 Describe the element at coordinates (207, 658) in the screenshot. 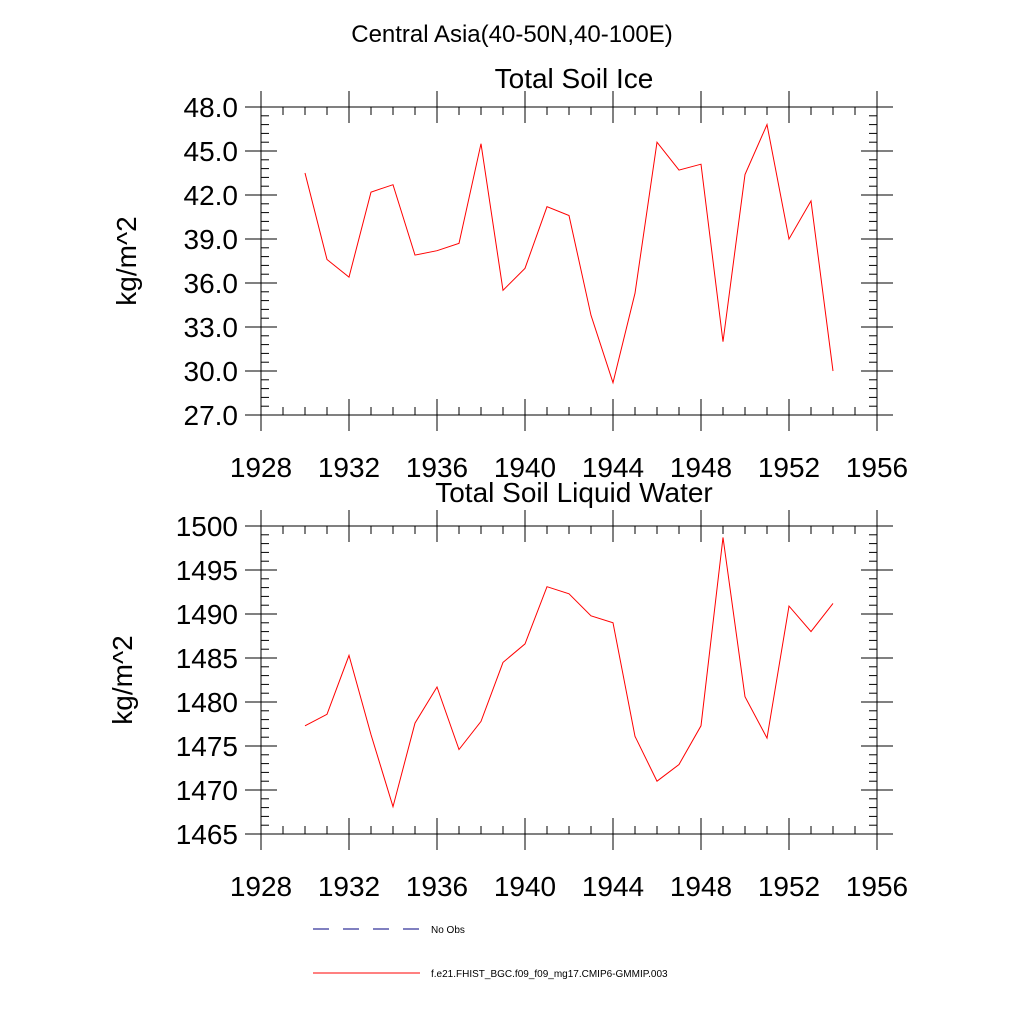

I see `y-tick-label: 1485` at that location.